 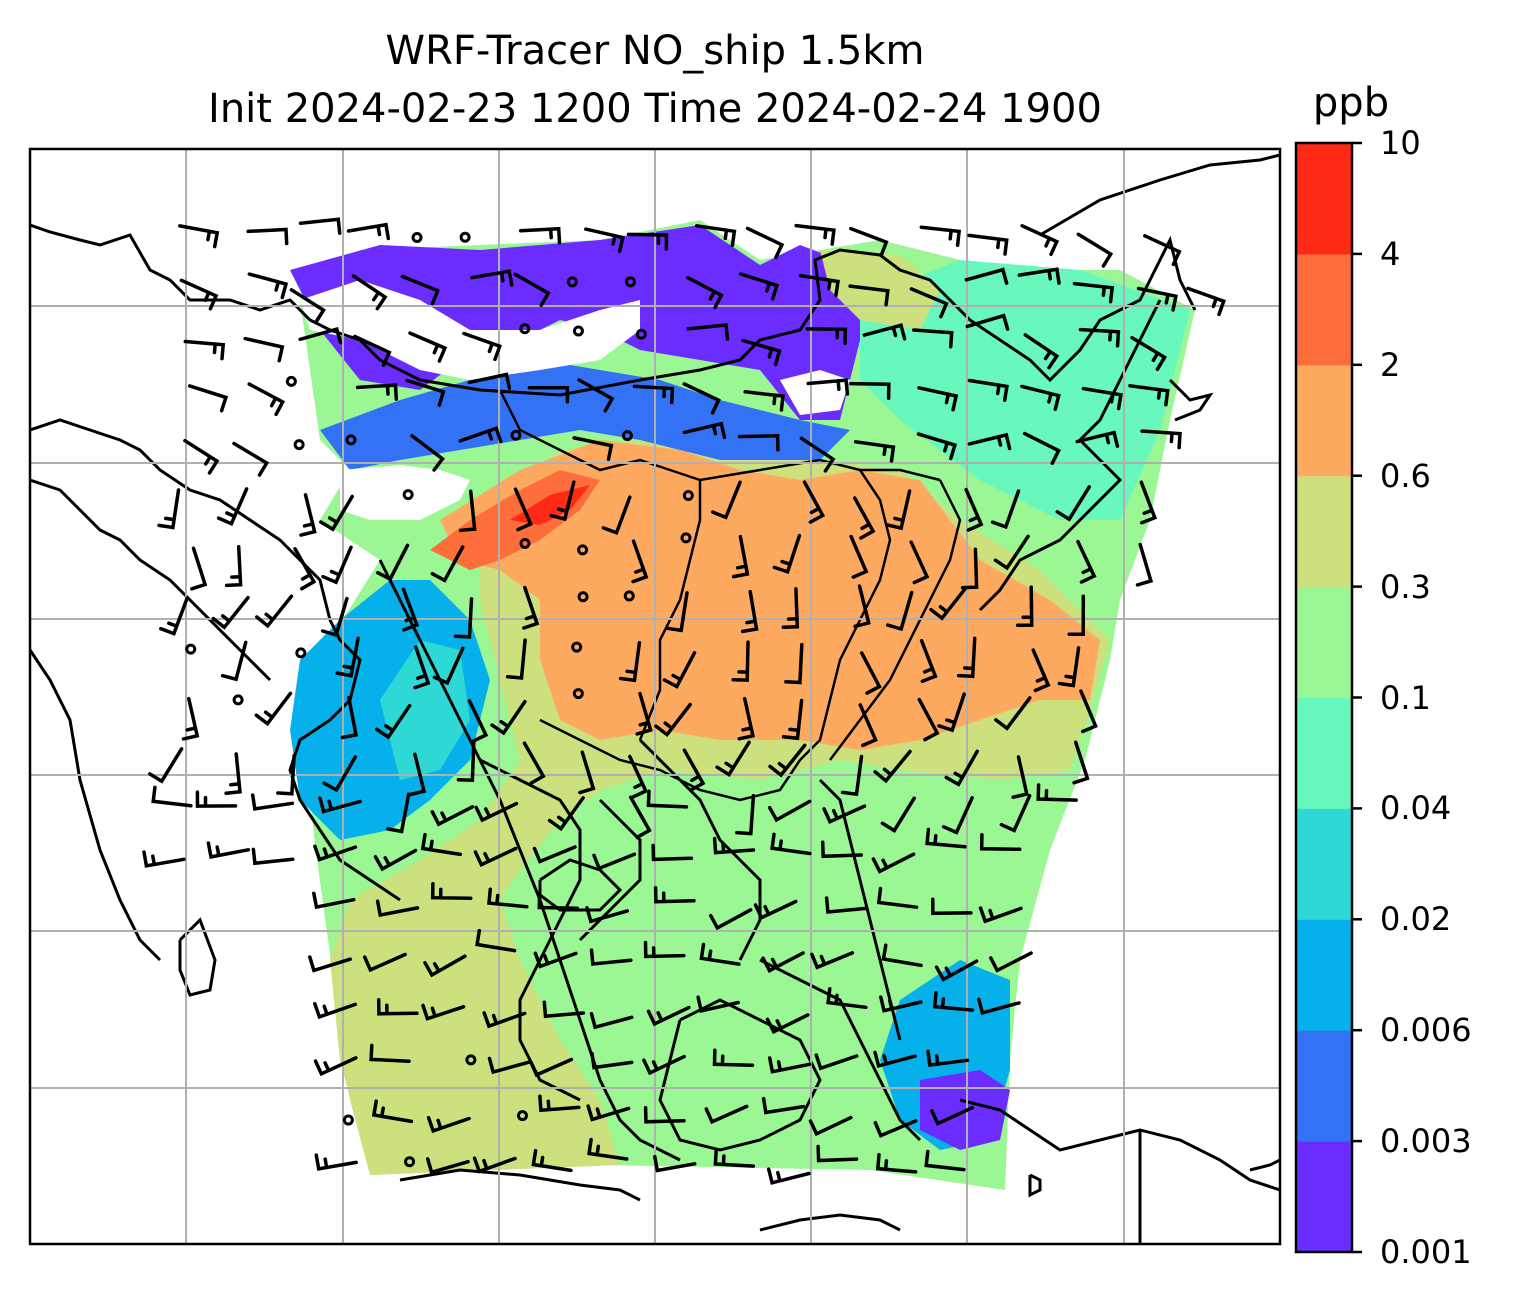 What do you see at coordinates (1025, 390) in the screenshot?
I see `field-level-0.1-ne` at bounding box center [1025, 390].